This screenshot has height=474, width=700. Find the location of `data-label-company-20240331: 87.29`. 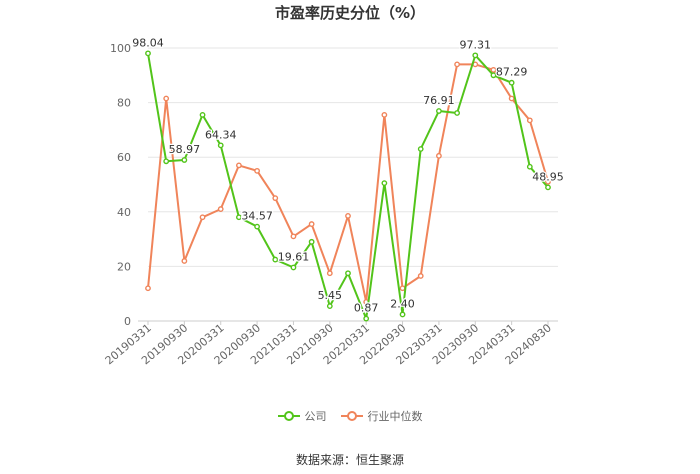

data-label-company-20240331: 87.29 is located at coordinates (512, 72).